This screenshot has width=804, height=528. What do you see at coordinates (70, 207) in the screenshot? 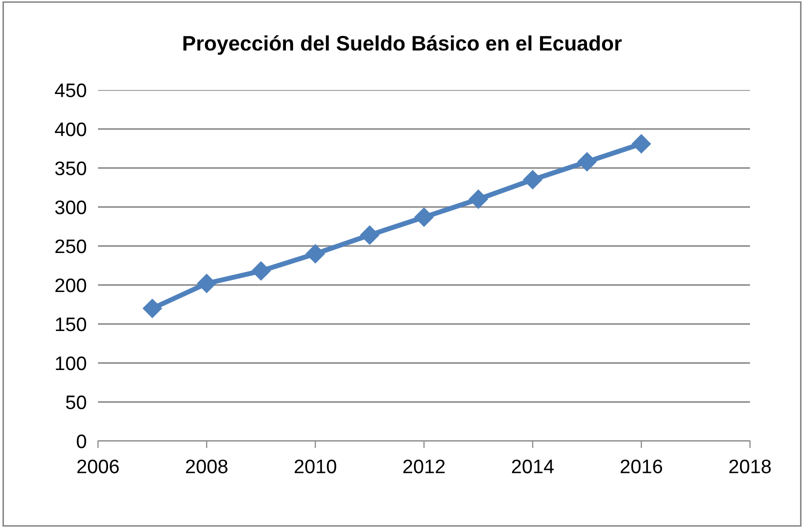
I see `y-tick-label: 300` at bounding box center [70, 207].